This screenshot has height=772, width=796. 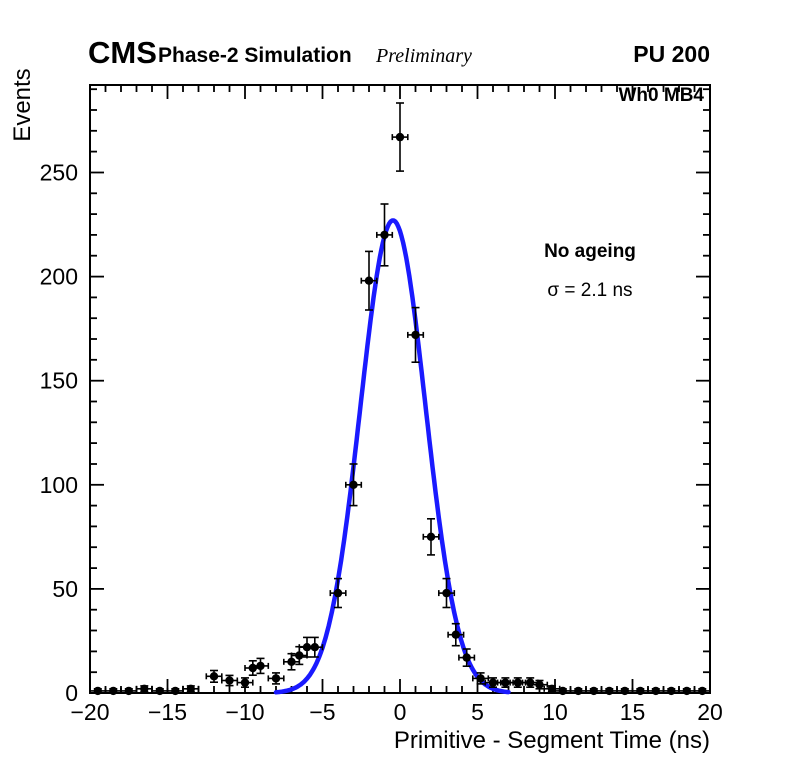 I want to click on y-tick-label: 100, so click(x=59, y=485).